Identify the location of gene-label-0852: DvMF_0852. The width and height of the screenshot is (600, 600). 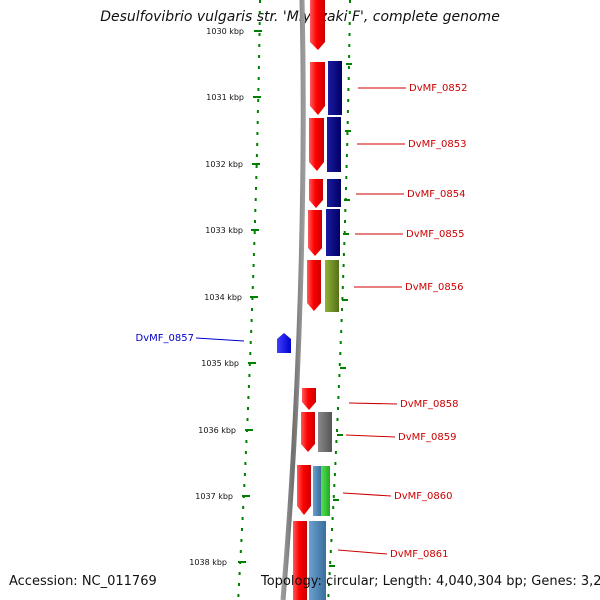
(438, 88).